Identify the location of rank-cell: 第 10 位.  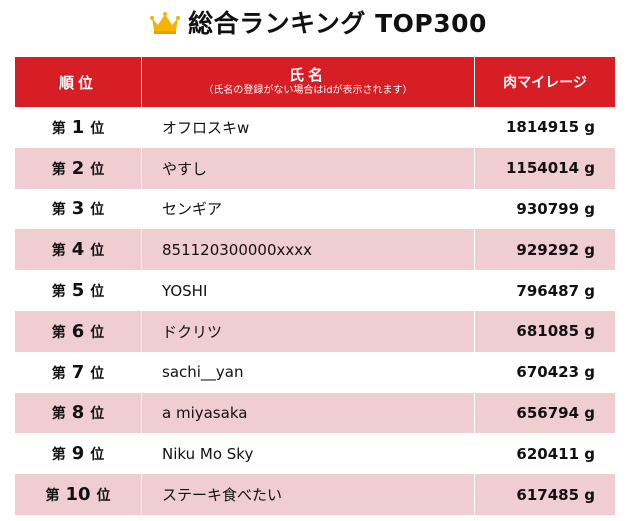
(78, 494).